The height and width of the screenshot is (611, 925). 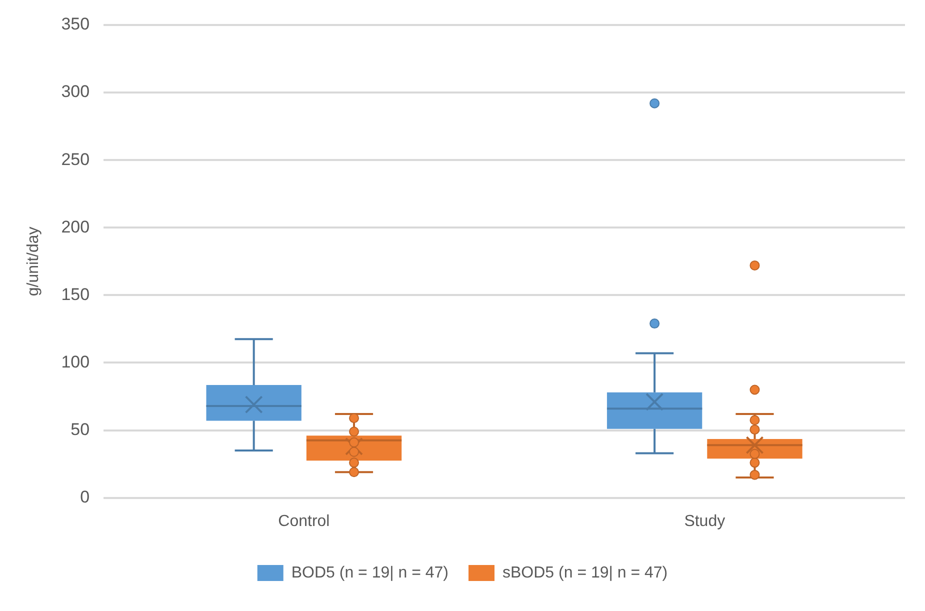 What do you see at coordinates (75, 24) in the screenshot?
I see `y-tick-label: 350` at bounding box center [75, 24].